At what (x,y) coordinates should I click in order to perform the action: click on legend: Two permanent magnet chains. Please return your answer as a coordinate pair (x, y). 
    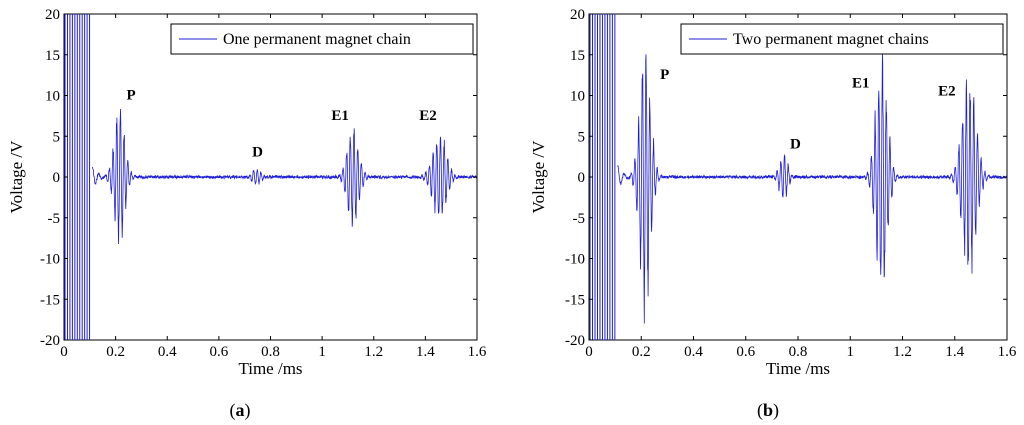
    Looking at the image, I should click on (842, 39).